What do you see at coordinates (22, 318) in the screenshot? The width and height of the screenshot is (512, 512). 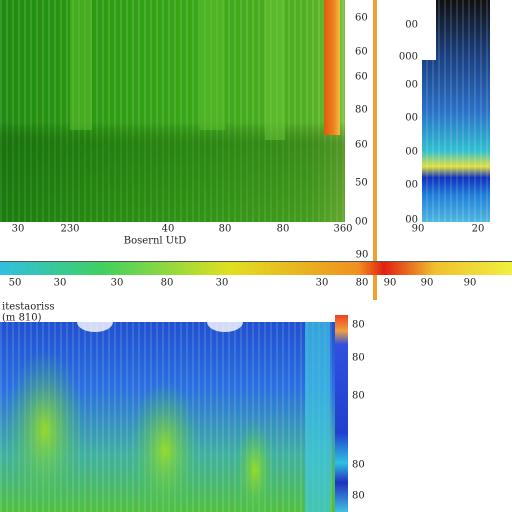 I see `panel-subtitle: (m 810)` at bounding box center [22, 318].